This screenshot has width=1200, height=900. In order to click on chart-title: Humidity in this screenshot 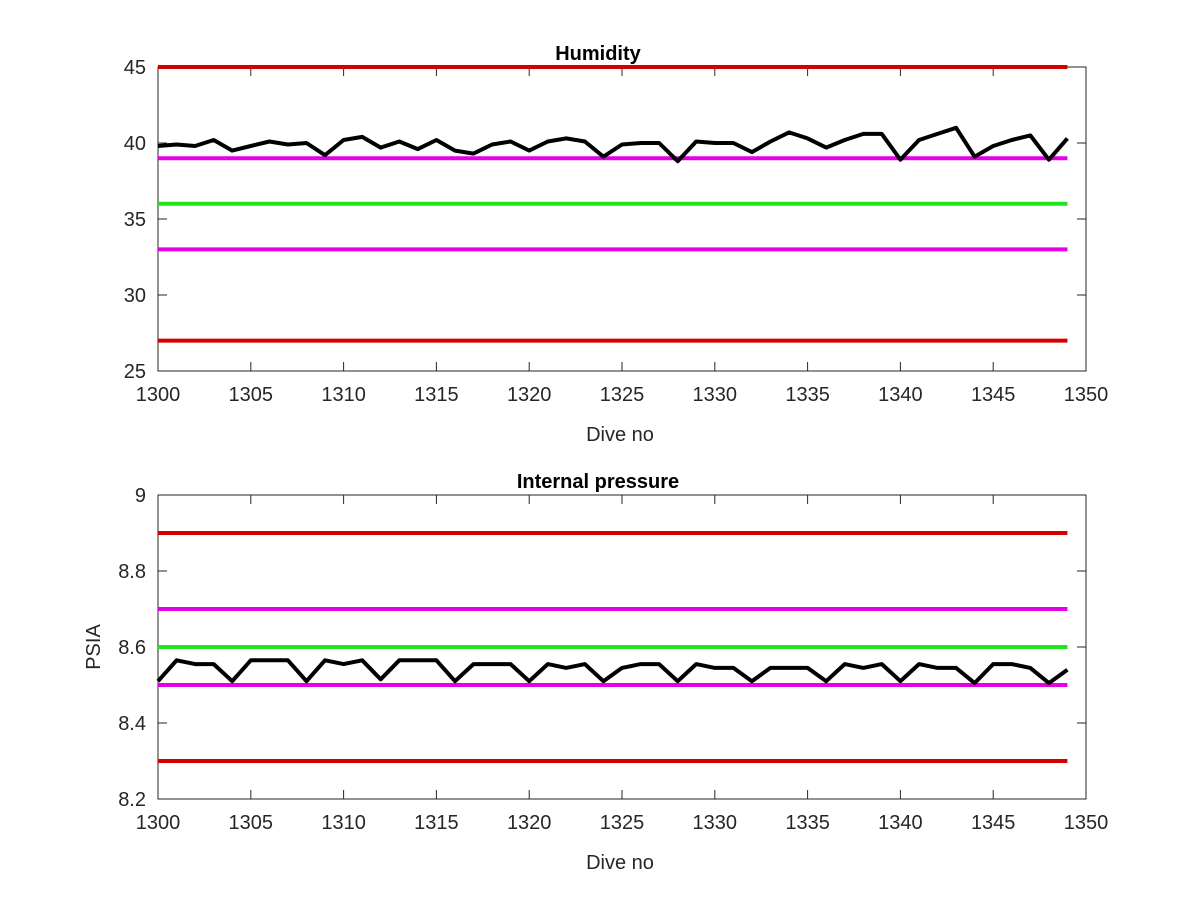, I will do `click(598, 54)`.